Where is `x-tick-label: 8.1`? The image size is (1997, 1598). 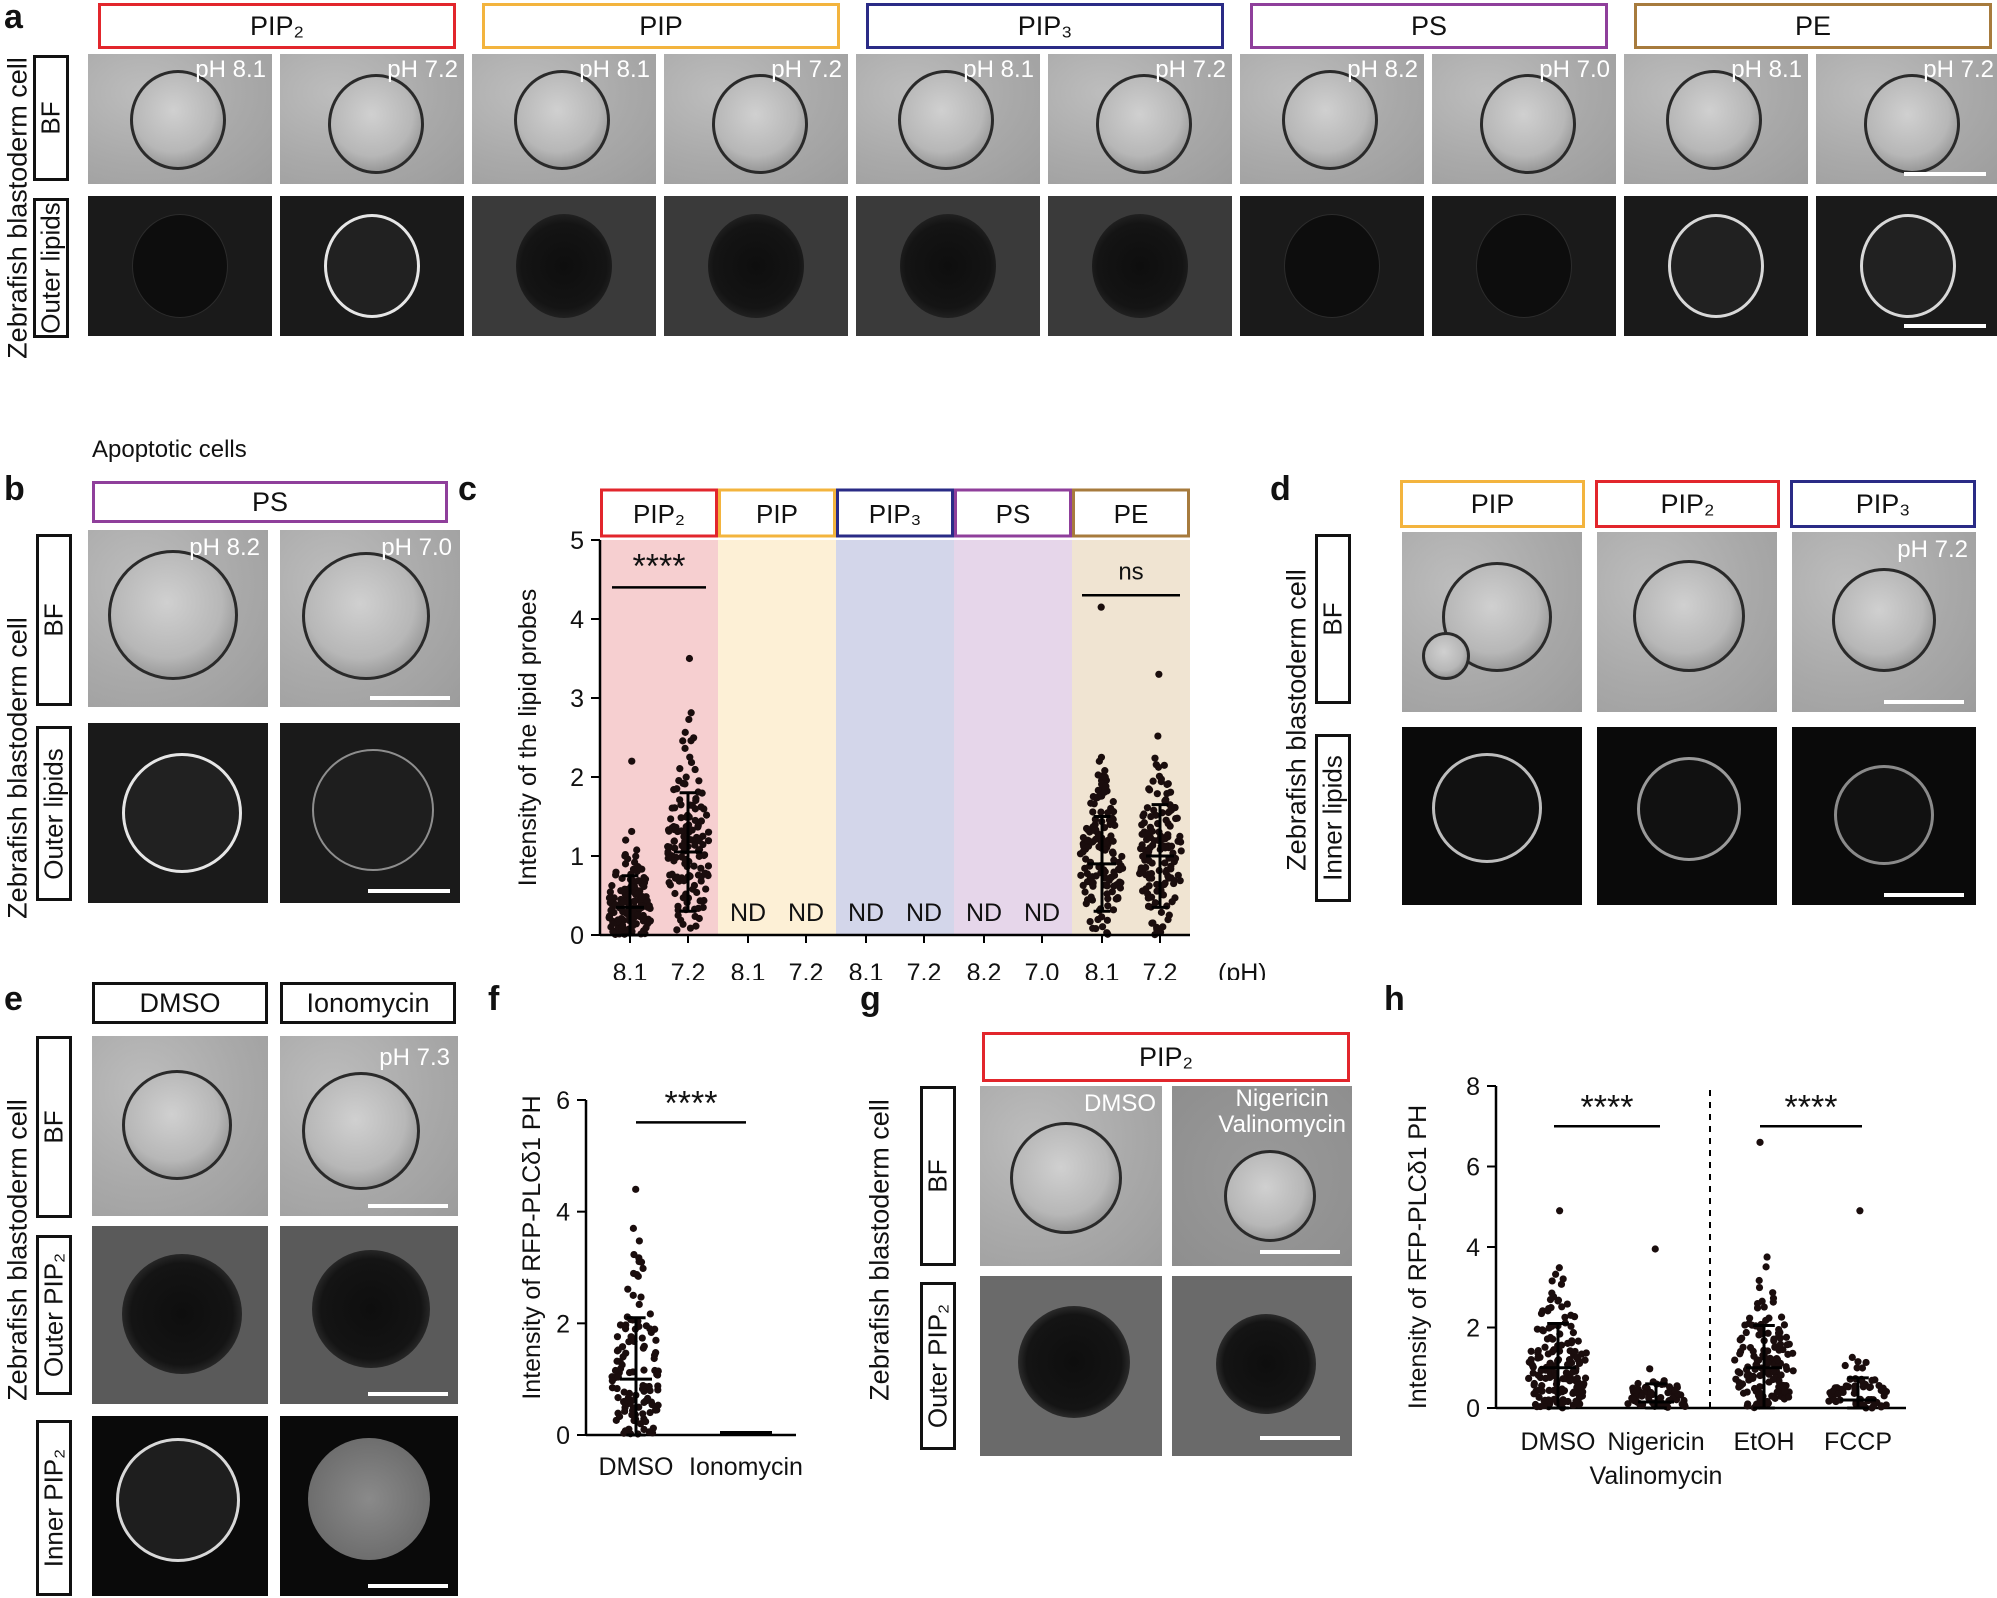 x-tick-label: 8.1 is located at coordinates (1102, 969).